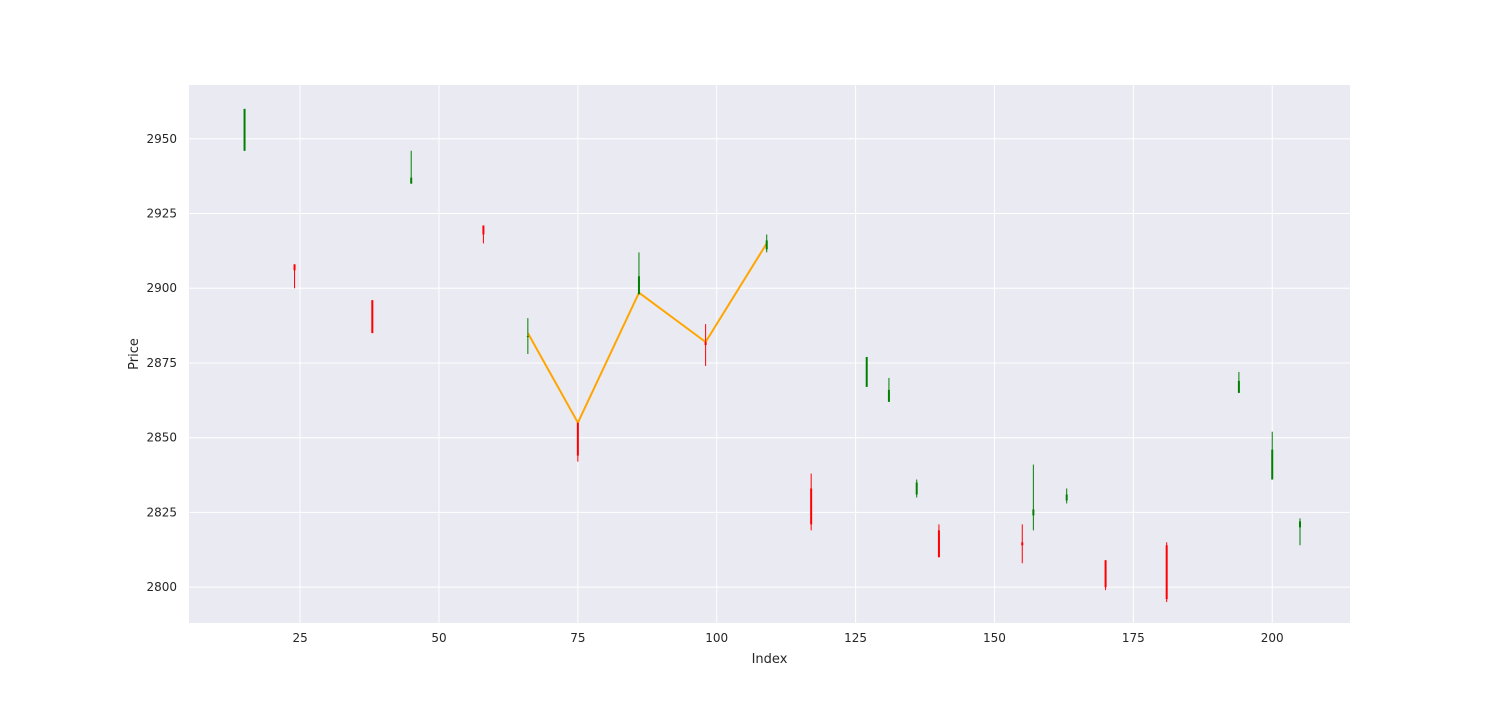 The width and height of the screenshot is (1500, 704). Describe the element at coordinates (161, 438) in the screenshot. I see `y-tick-label: 2850` at that location.